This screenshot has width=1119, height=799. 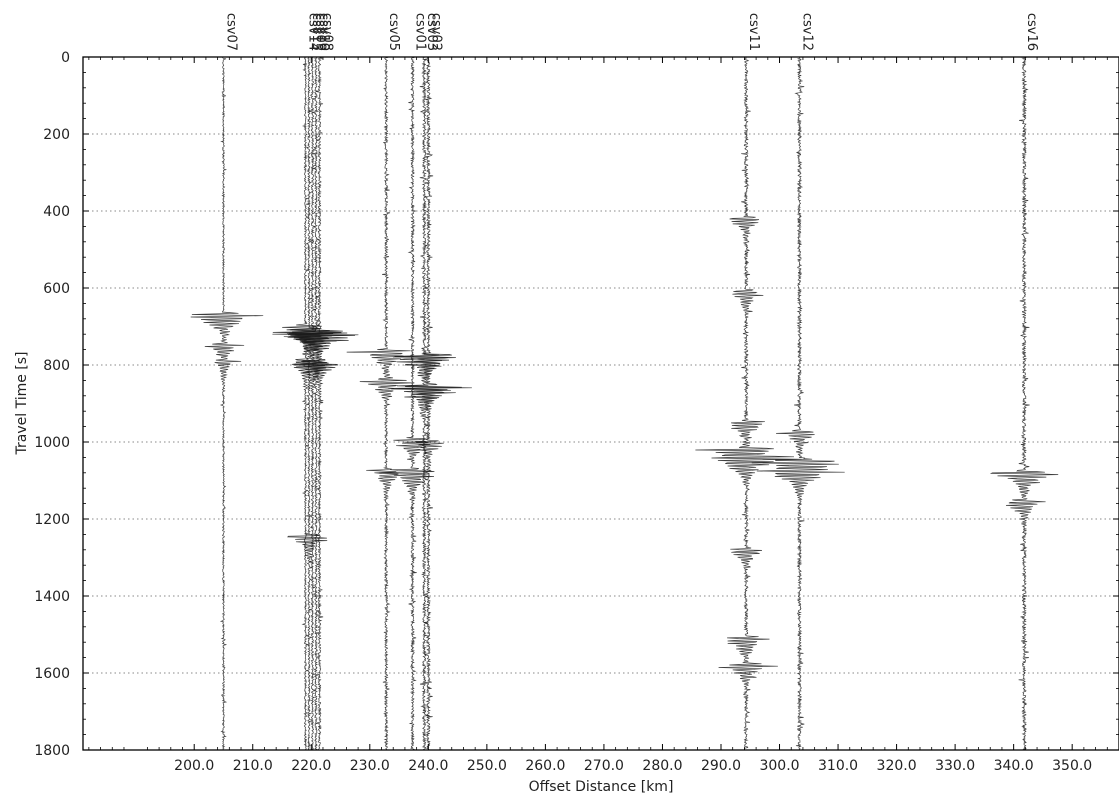 What do you see at coordinates (753, 32) in the screenshot?
I see `station-label-csv11: csv11` at bounding box center [753, 32].